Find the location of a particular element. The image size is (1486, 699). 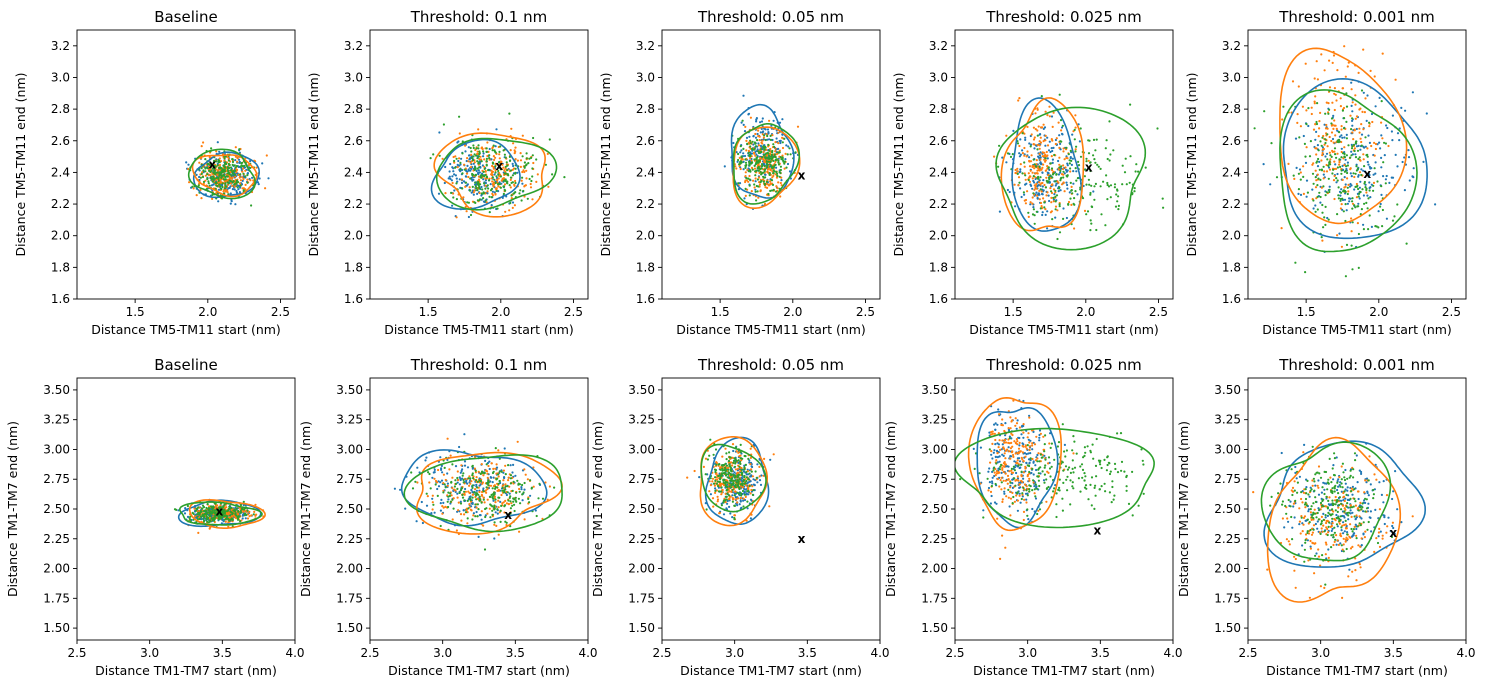

subplot-title: Baseline is located at coordinates (186, 365).